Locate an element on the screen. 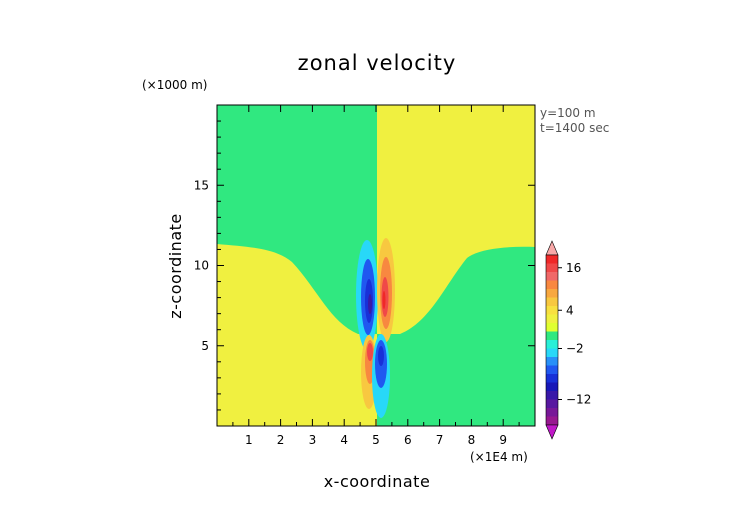  y-tick-label: 10 is located at coordinates (201, 266).